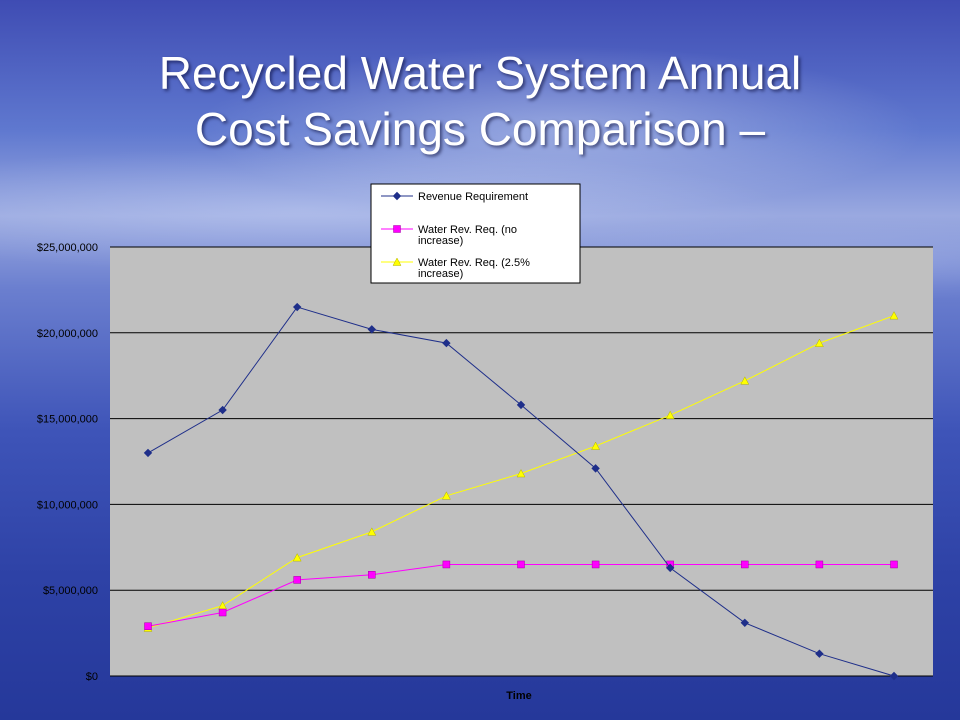 The width and height of the screenshot is (960, 720). Describe the element at coordinates (92, 677) in the screenshot. I see `y-tick-label-0: $0` at that location.